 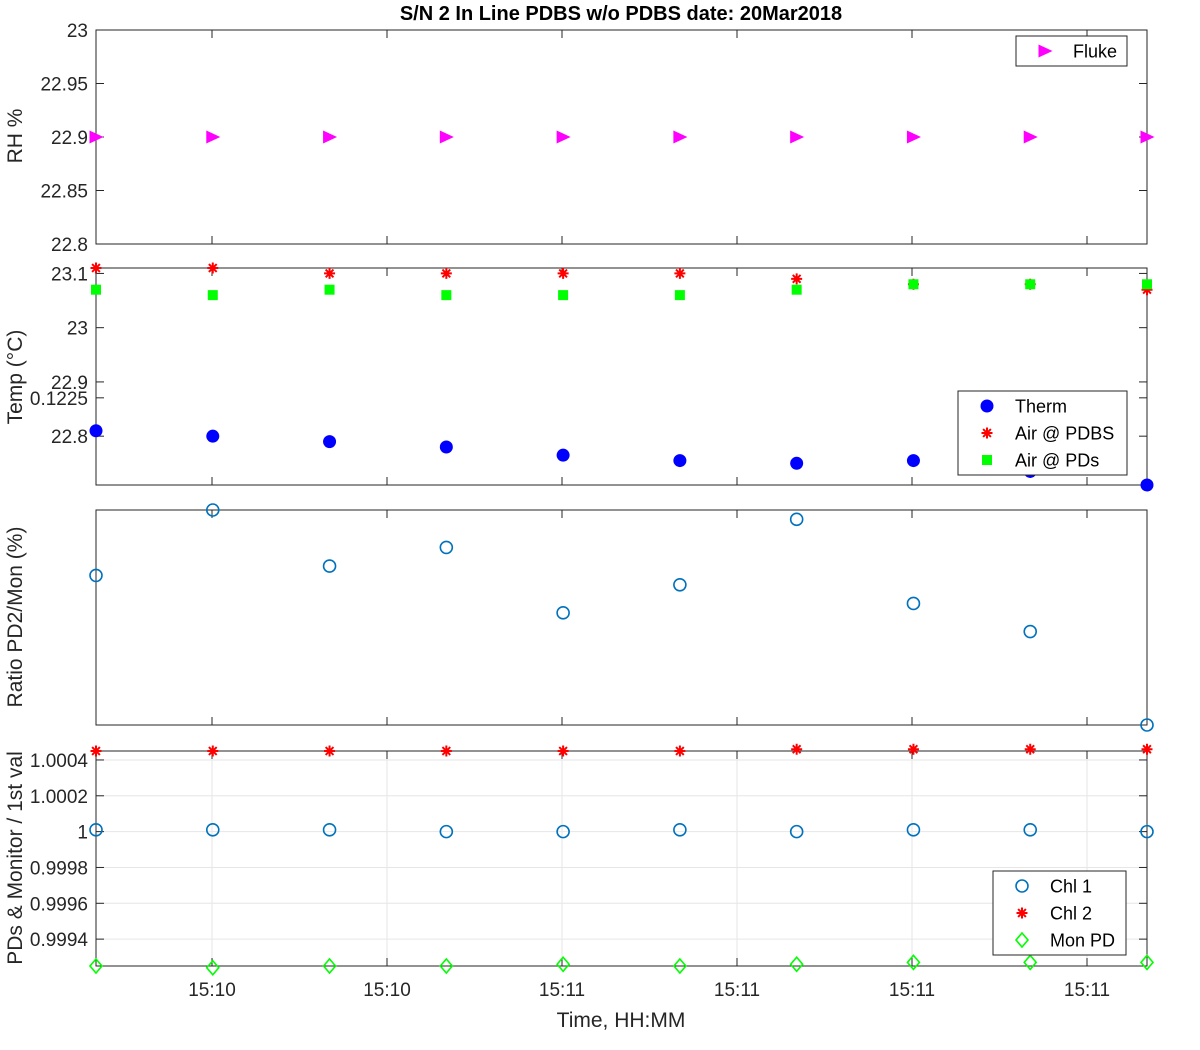 I want to click on y-tick-label: 23, so click(x=77, y=31).